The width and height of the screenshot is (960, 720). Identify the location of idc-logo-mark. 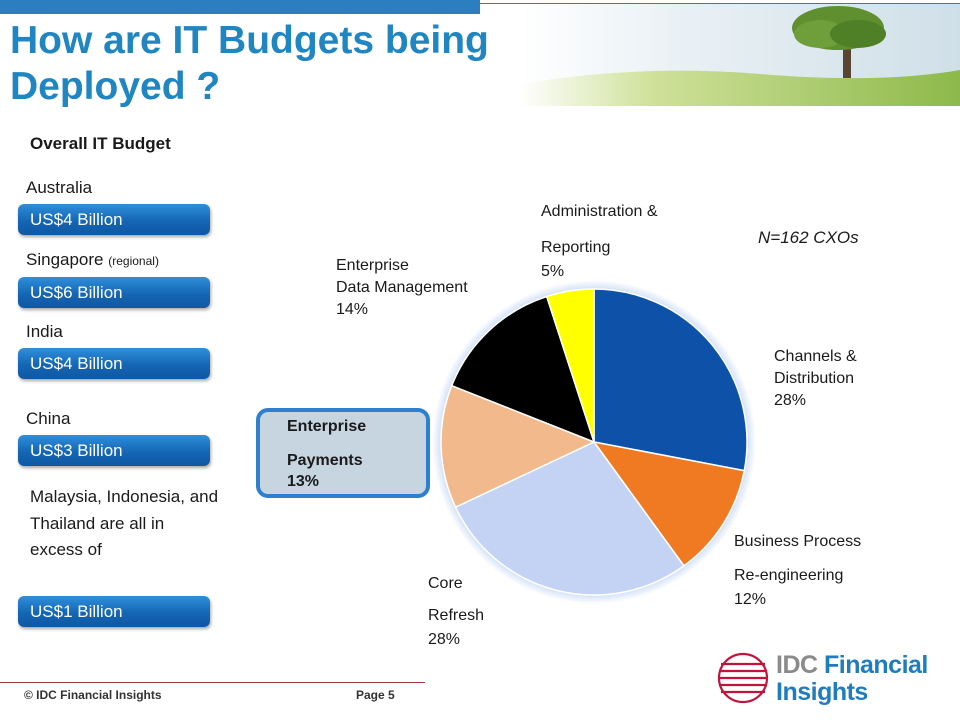
(743, 678).